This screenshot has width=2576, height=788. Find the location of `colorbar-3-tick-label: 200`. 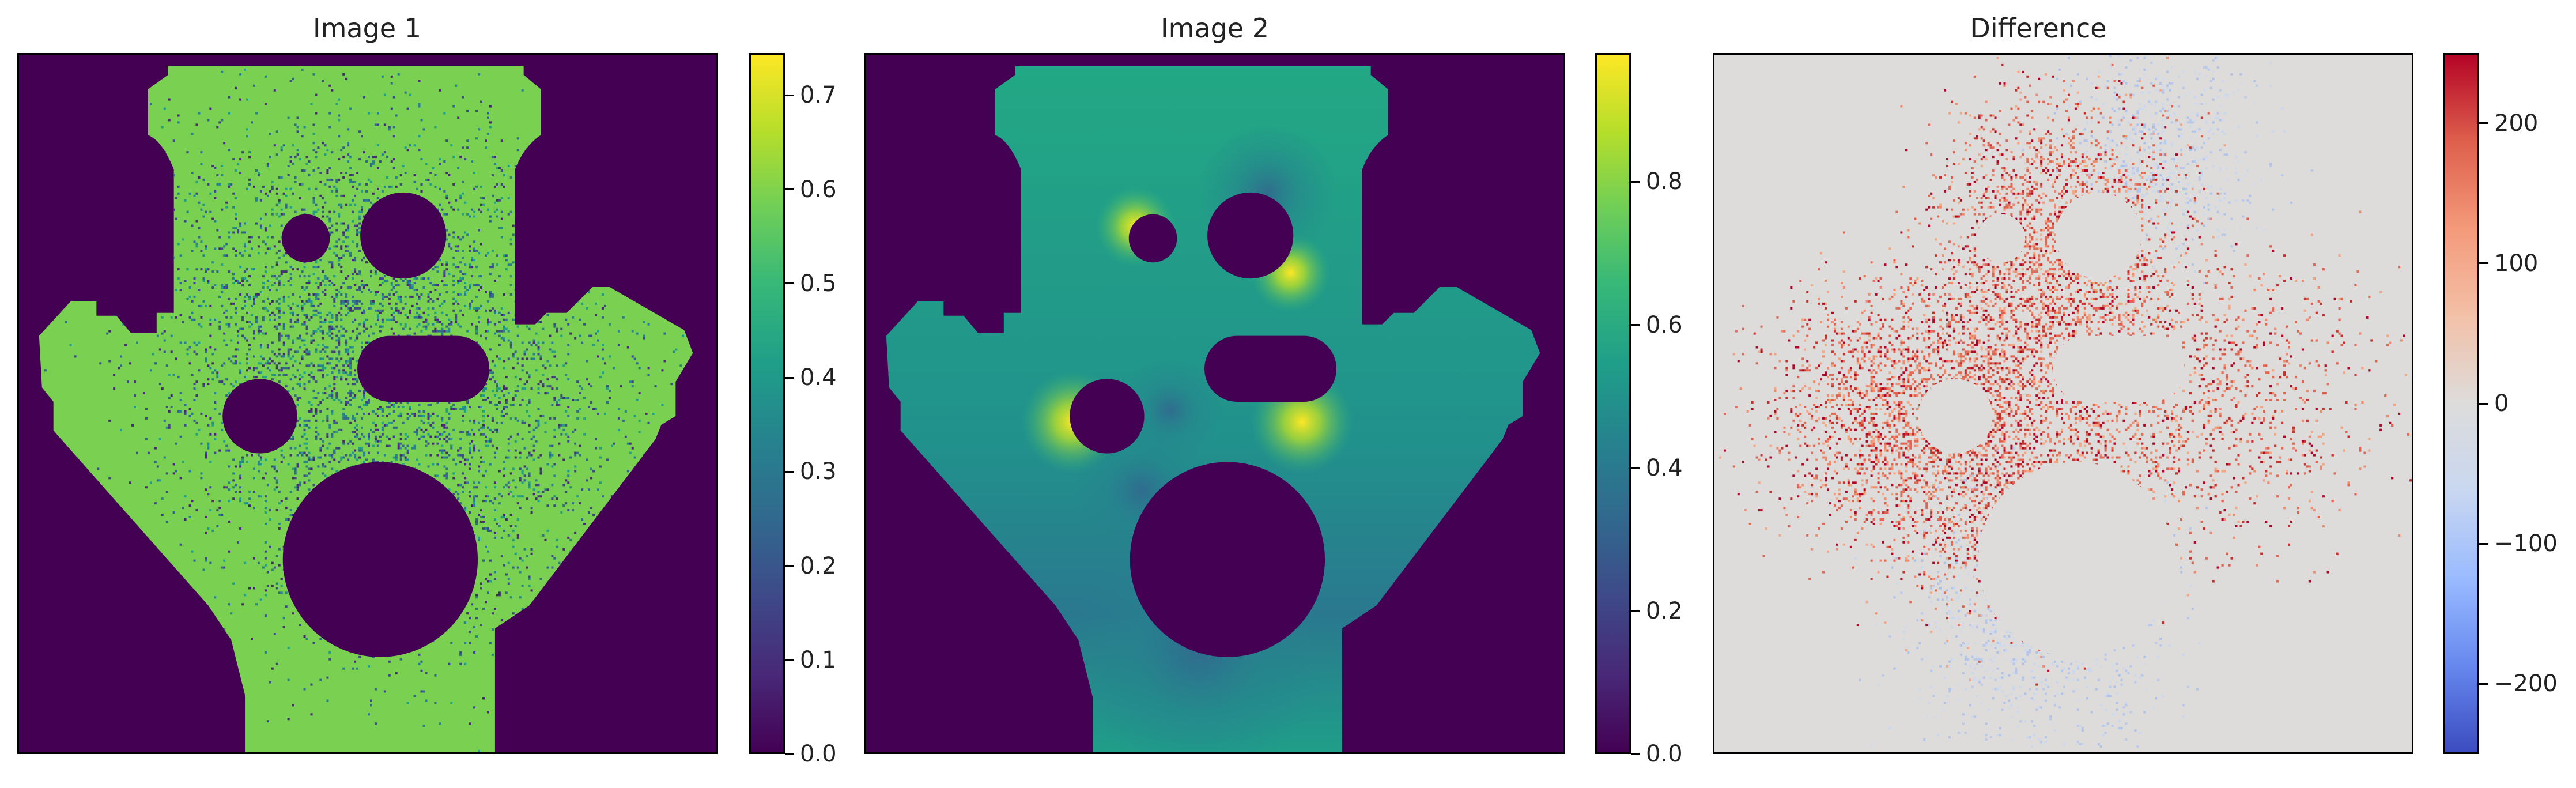

colorbar-3-tick-label: 200 is located at coordinates (2516, 123).